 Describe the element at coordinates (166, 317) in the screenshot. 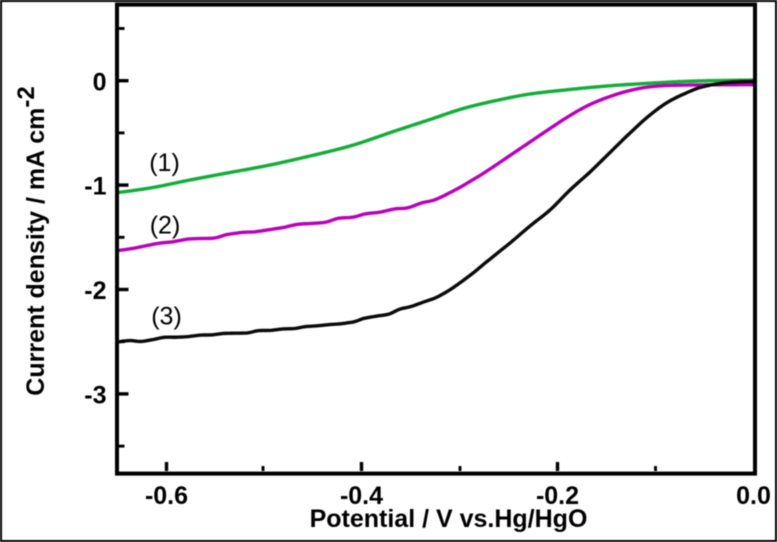

I see `svg-text: (3)` at that location.